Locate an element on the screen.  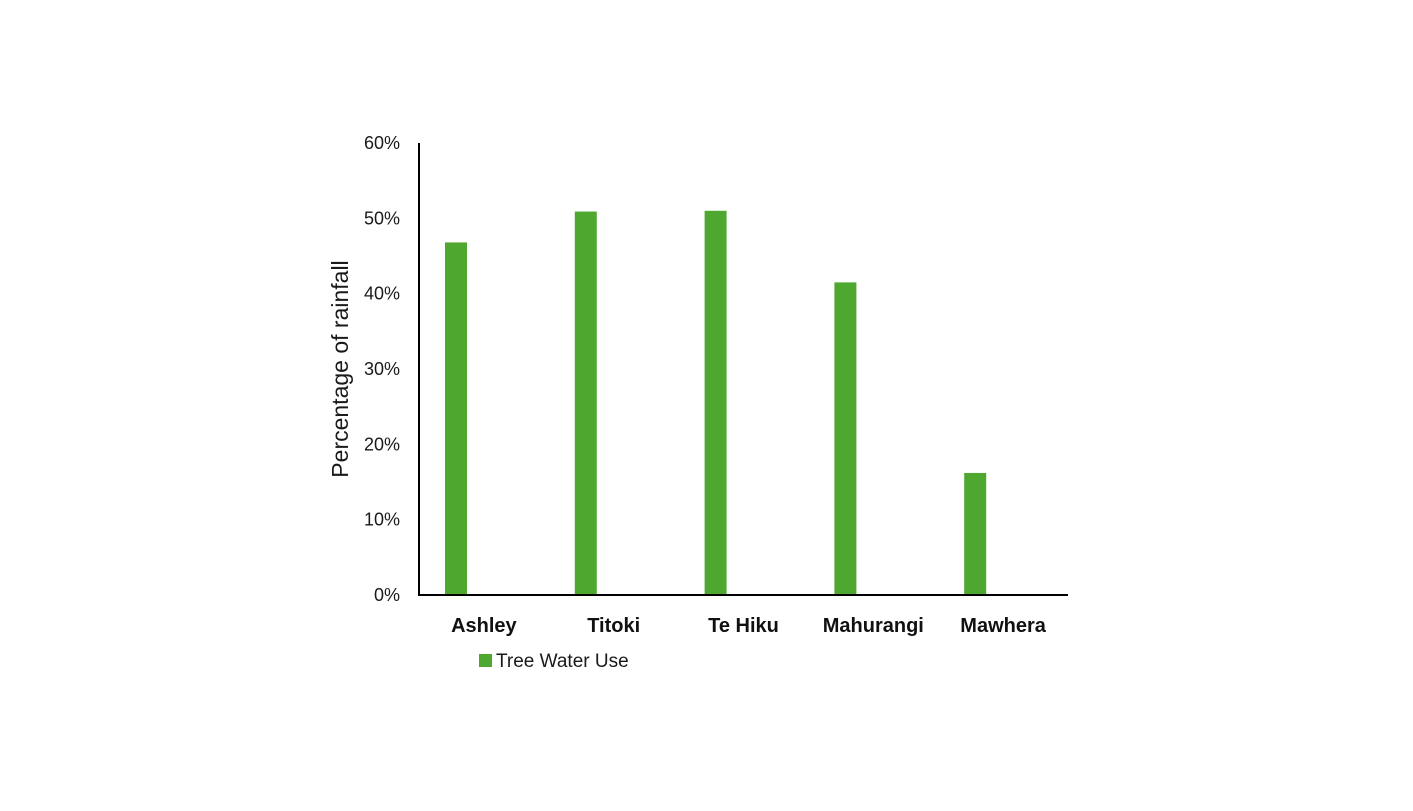
y-tick-label: 10% is located at coordinates (382, 520).